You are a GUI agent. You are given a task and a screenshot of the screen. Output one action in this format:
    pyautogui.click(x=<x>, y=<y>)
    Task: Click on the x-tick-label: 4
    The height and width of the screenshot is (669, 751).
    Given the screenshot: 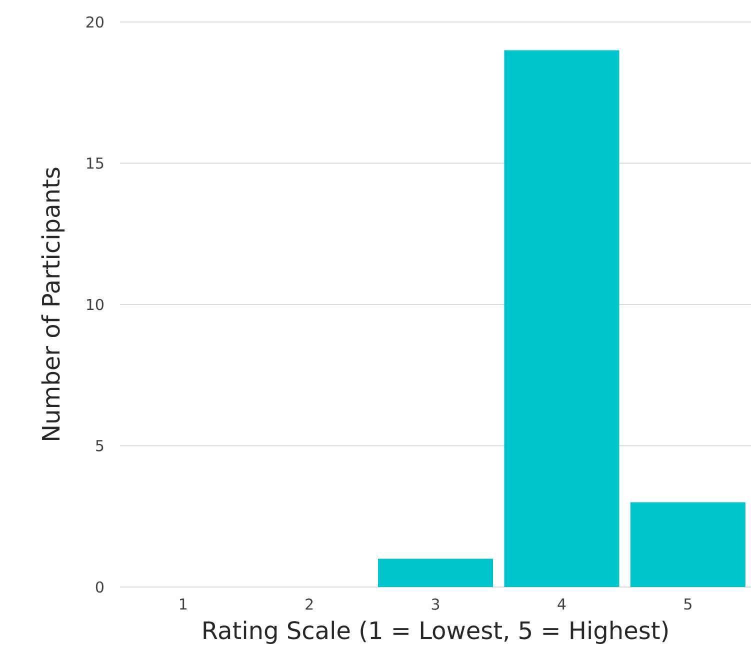 What is the action you would take?
    pyautogui.click(x=562, y=604)
    